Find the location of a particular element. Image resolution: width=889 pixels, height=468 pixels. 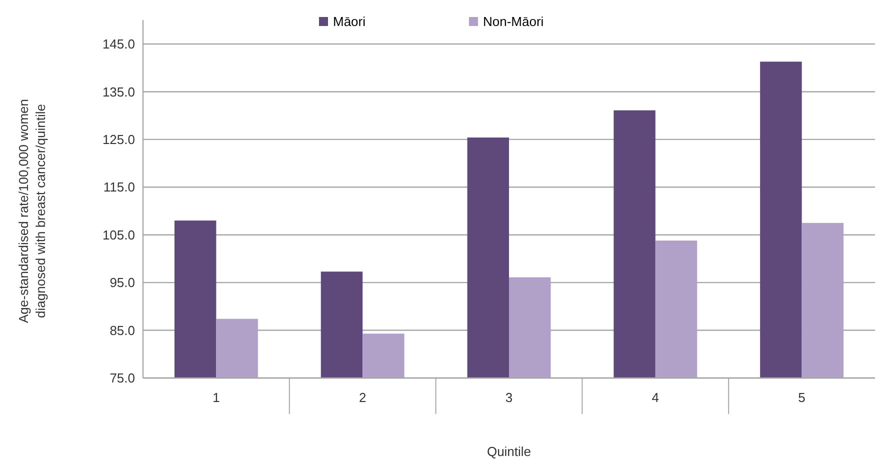

x-axis-title: Quintile is located at coordinates (509, 451).